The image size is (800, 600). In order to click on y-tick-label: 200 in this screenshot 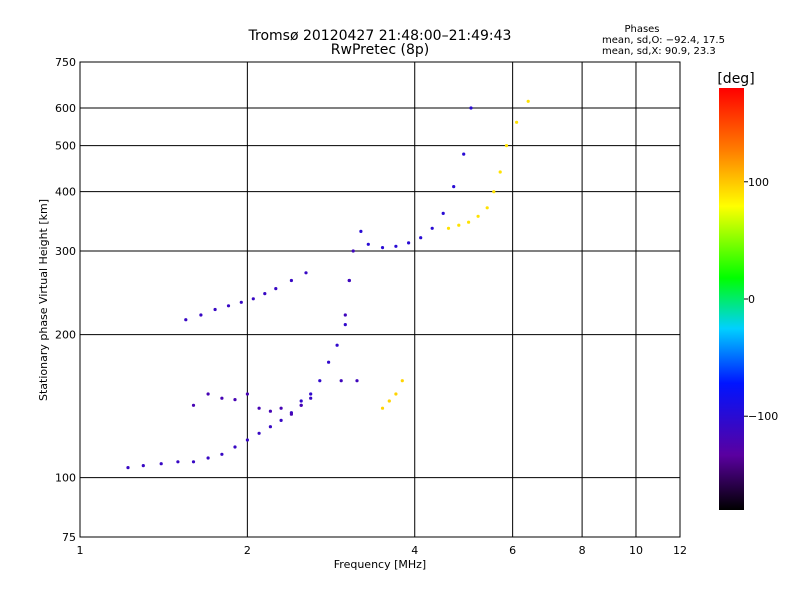, I will do `click(65, 335)`.